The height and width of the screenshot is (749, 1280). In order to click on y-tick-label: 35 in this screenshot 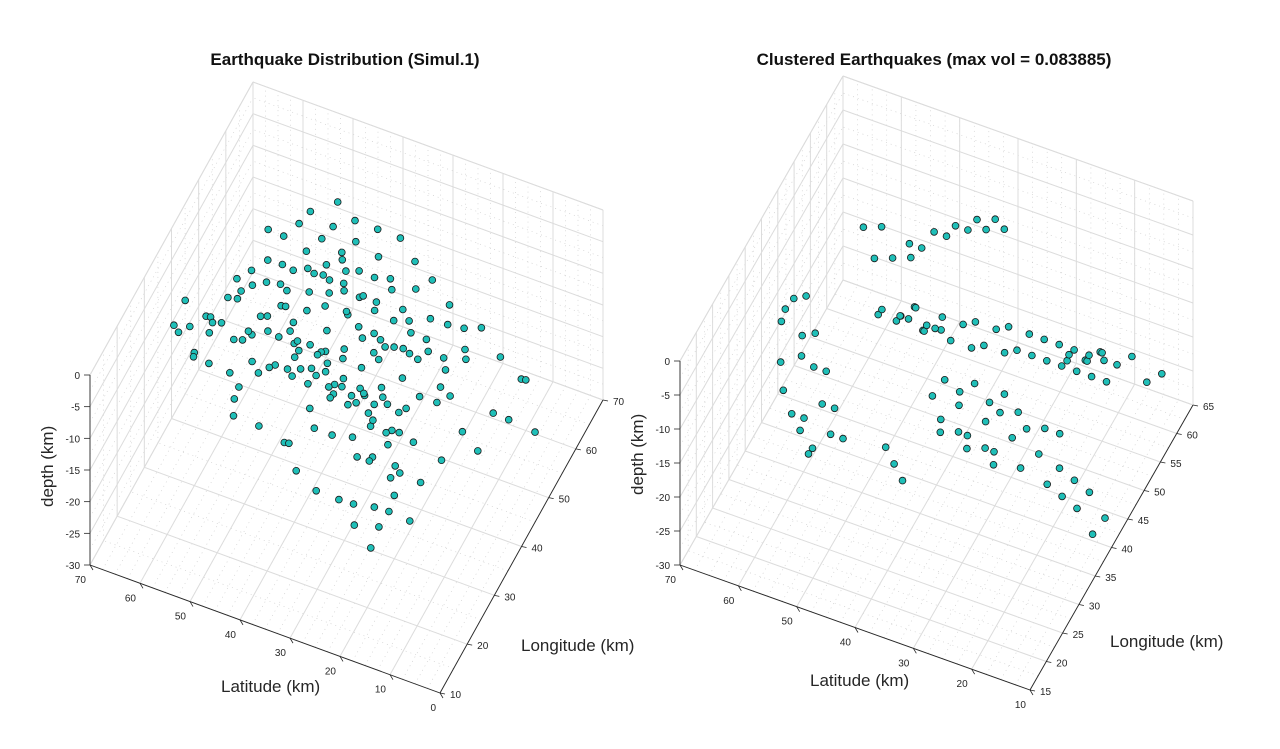, I will do `click(1111, 578)`.